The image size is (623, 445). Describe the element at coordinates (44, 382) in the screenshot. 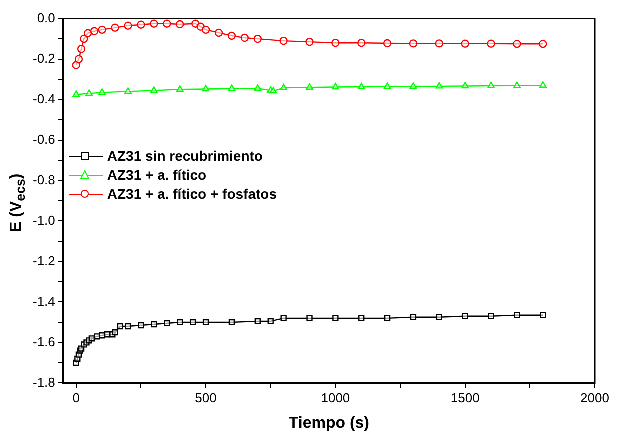

I see `y-tick-label: -1.8` at that location.